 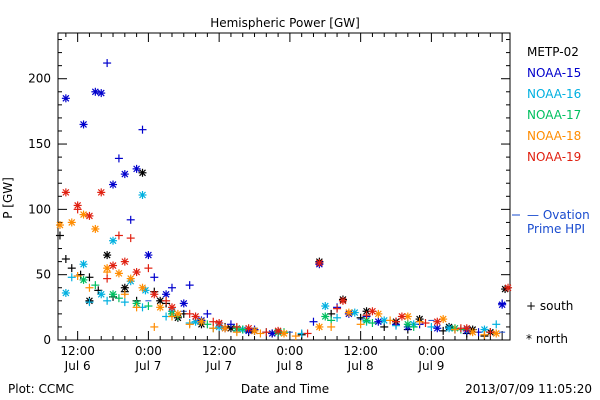 What do you see at coordinates (39, 79) in the screenshot?
I see `y-tick-label: 200` at bounding box center [39, 79].